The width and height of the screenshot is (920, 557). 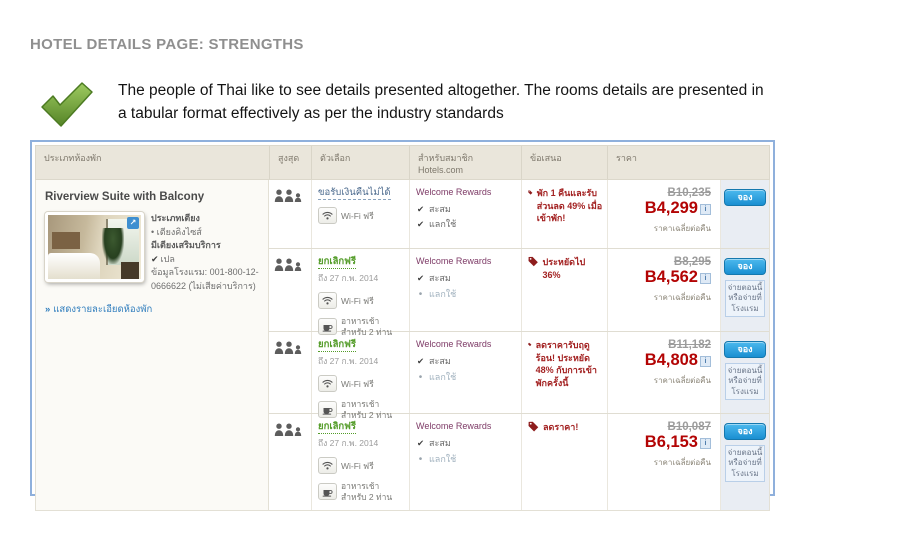 What do you see at coordinates (671, 208) in the screenshot?
I see `current-price: B4,299` at bounding box center [671, 208].